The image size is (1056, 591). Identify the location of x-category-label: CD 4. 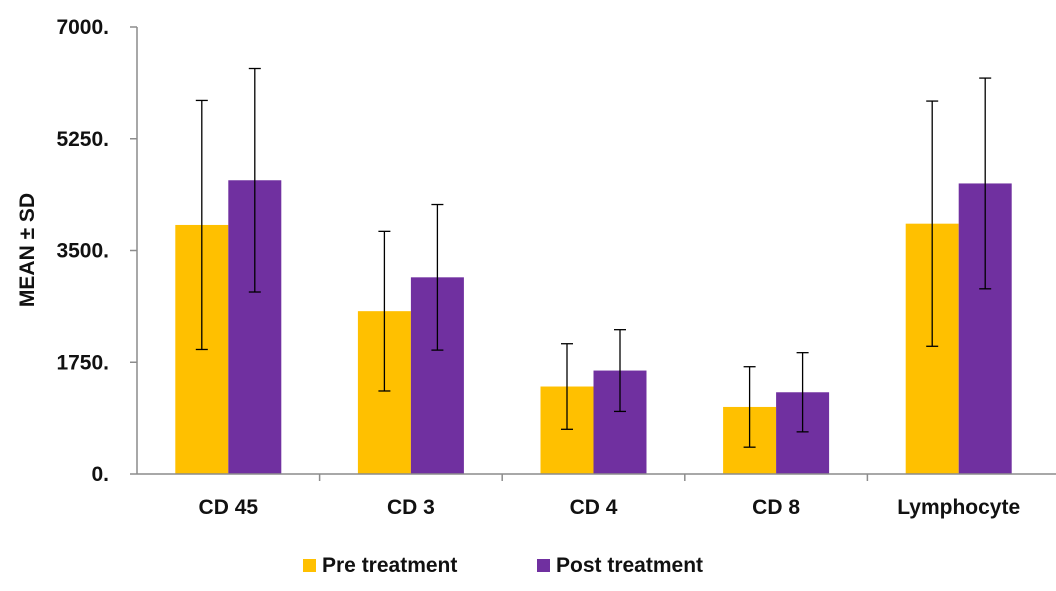
(594, 507).